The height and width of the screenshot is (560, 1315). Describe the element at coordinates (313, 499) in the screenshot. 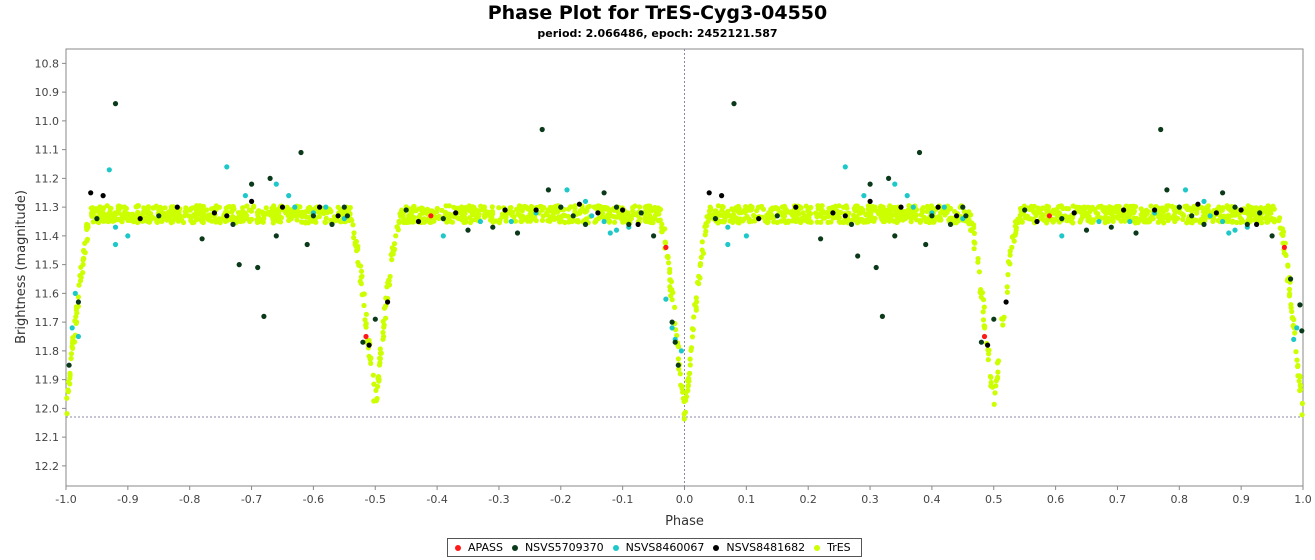

I see `x-tick-label: -0.6` at that location.